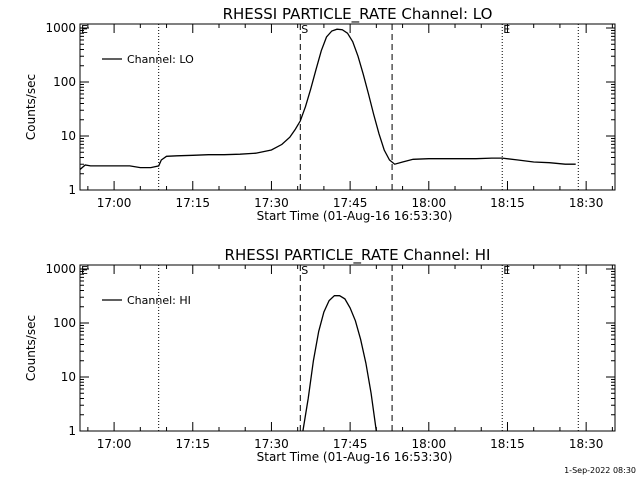 Image resolution: width=640 pixels, height=480 pixels. What do you see at coordinates (600, 470) in the screenshot?
I see `plot-timestamp: 1-Sep-2022 08:30` at bounding box center [600, 470].